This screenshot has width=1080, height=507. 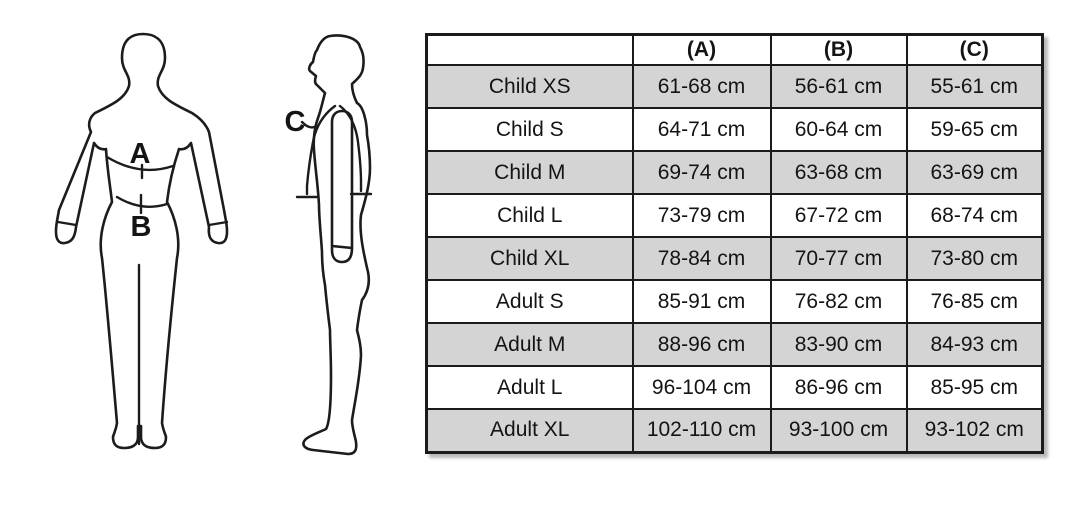 What do you see at coordinates (529, 49) in the screenshot?
I see `corner-cell` at bounding box center [529, 49].